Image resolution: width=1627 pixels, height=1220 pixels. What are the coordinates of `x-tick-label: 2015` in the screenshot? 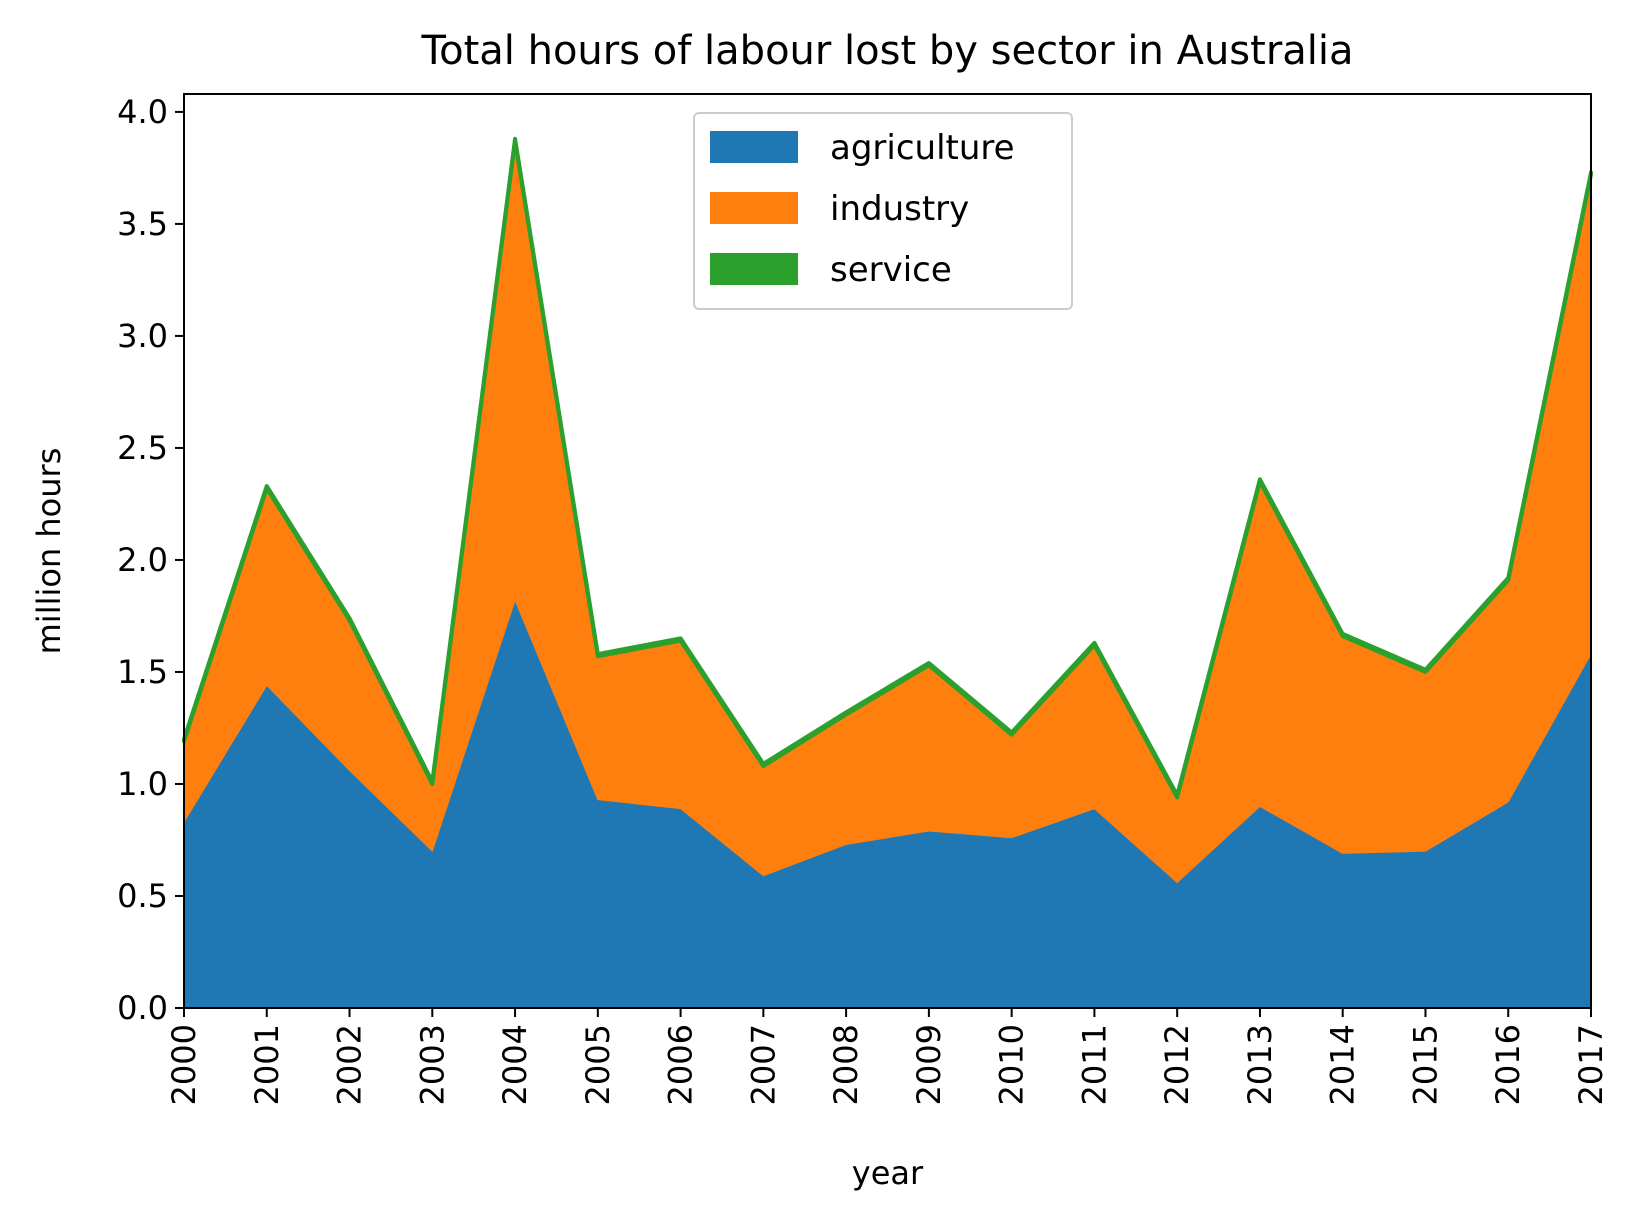 It's located at (1425, 1064).